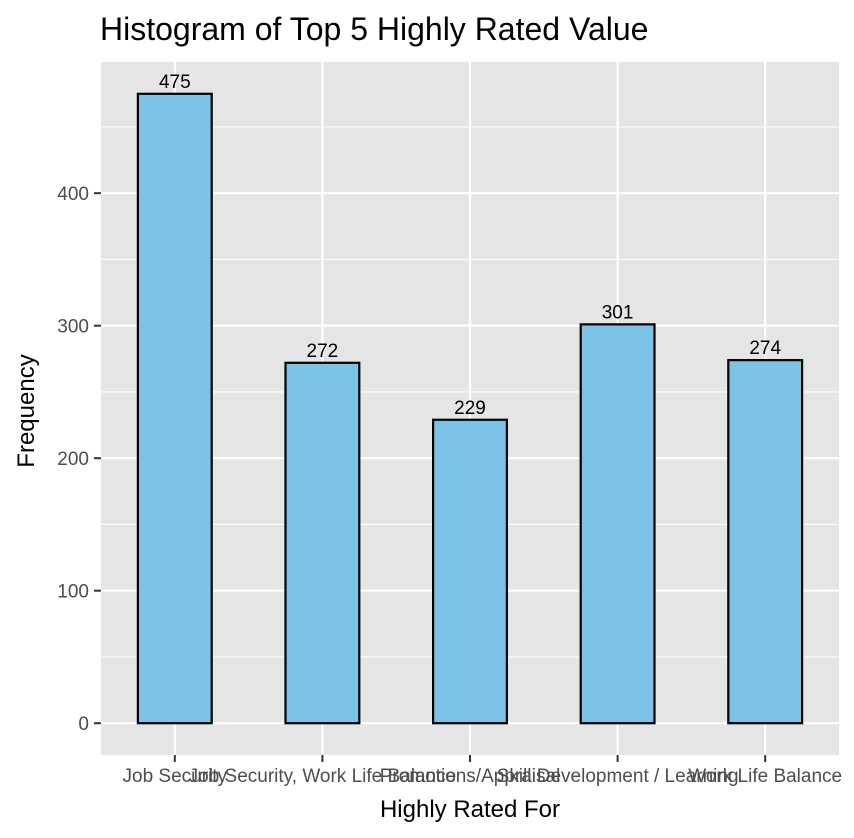  Describe the element at coordinates (73, 459) in the screenshot. I see `y-tick-label: 200` at that location.